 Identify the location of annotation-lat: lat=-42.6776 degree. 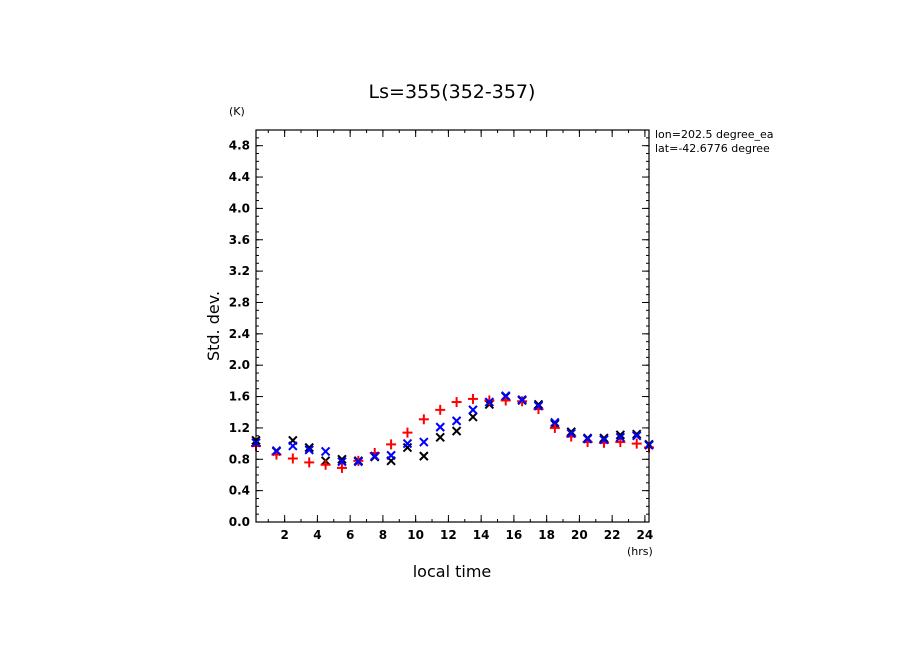
(712, 148).